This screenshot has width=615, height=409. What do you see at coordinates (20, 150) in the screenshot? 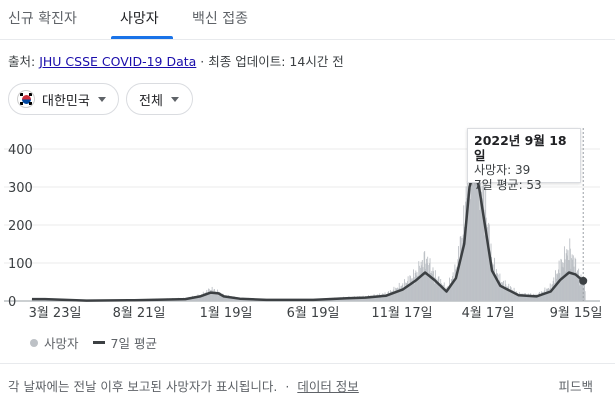
I see `y-tick-label: 400` at bounding box center [20, 150].